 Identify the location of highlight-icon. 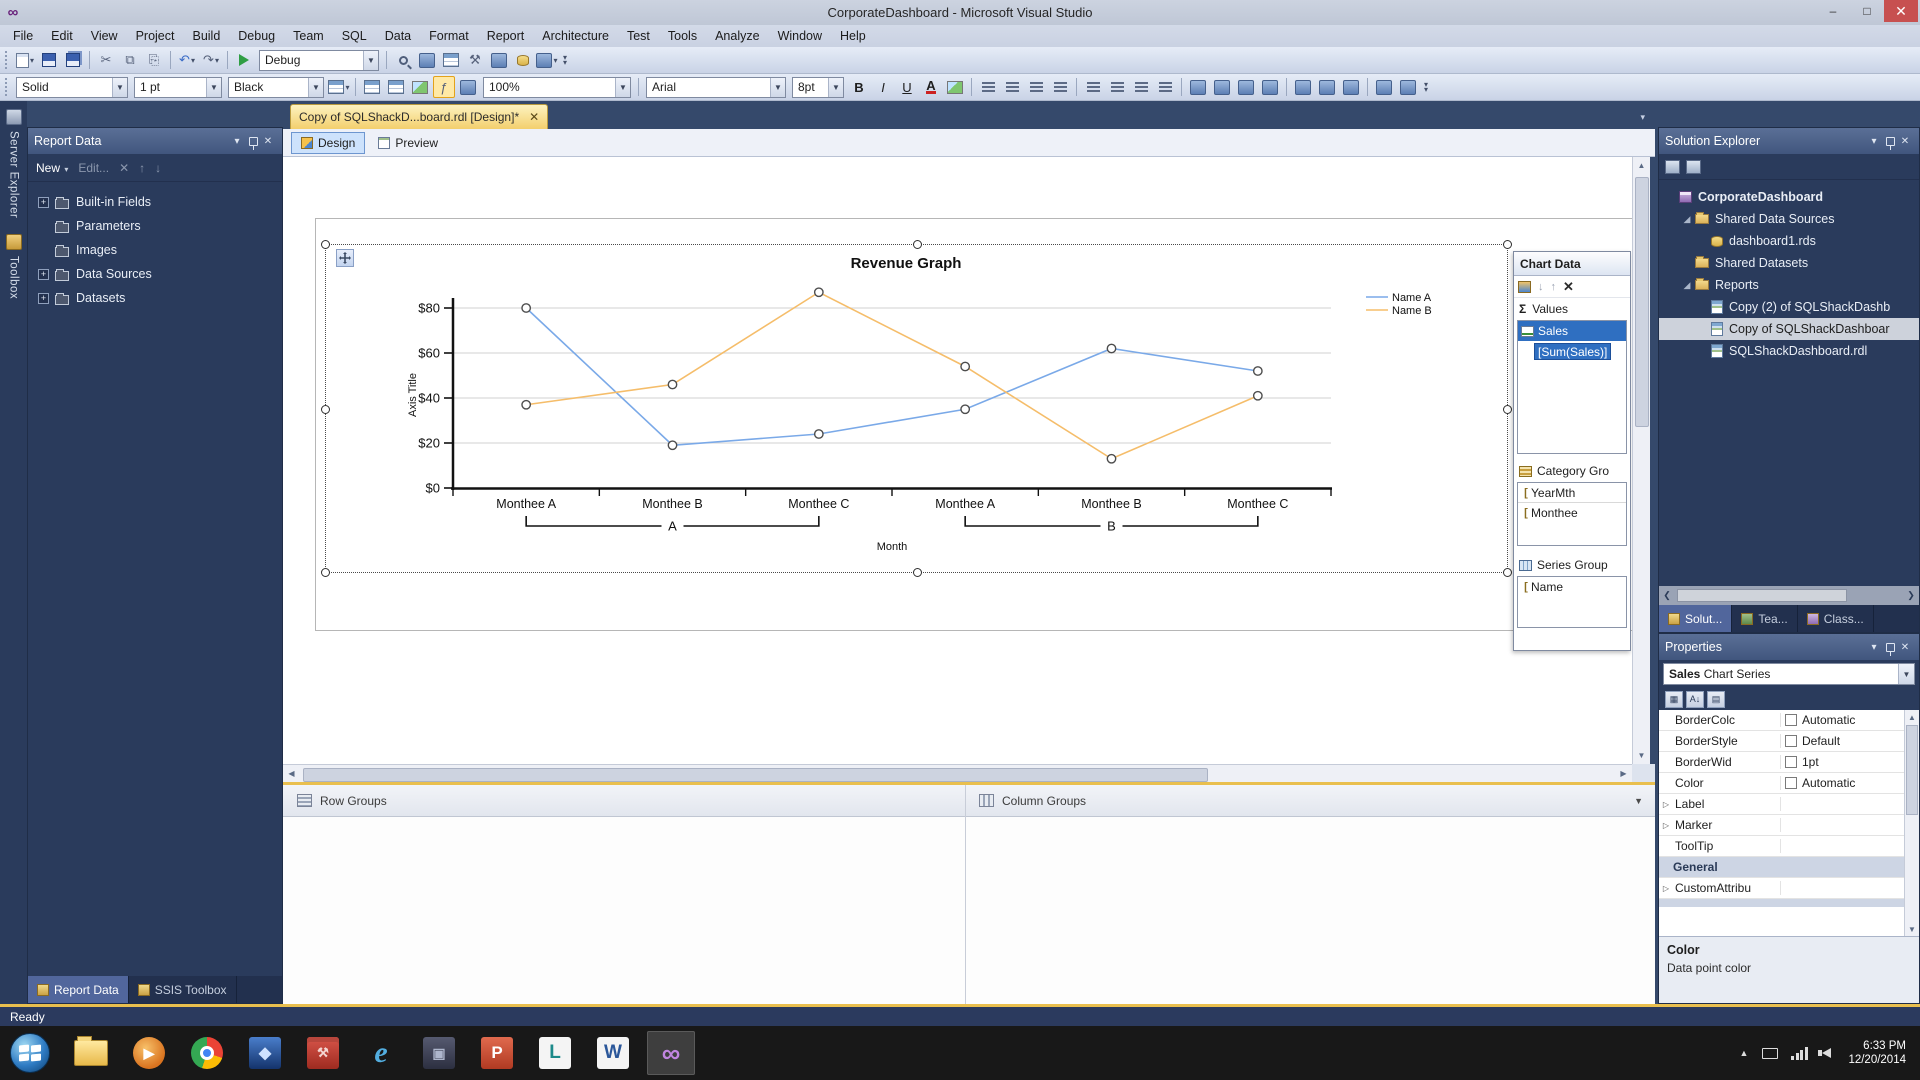
(955, 87).